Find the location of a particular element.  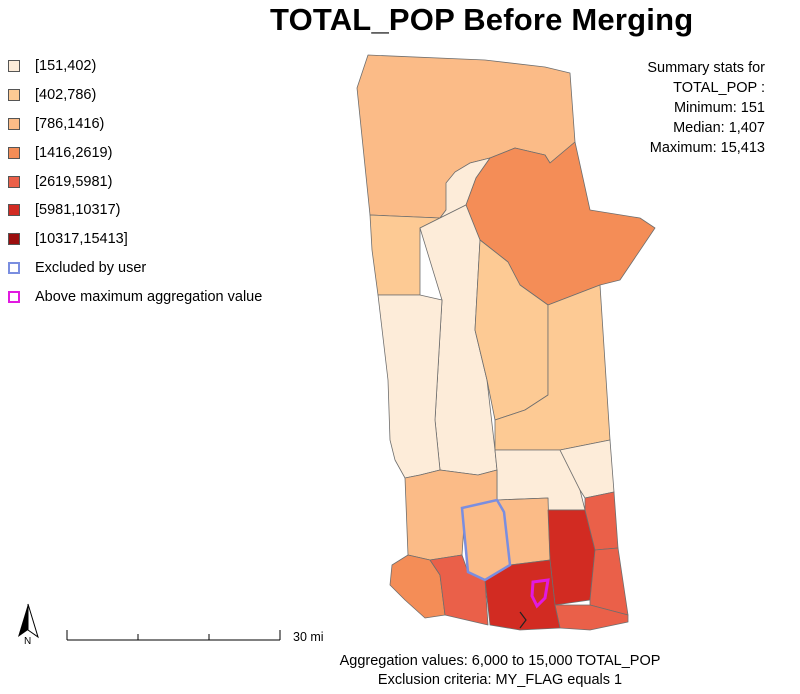

stats-field: TOTAL_POP : is located at coordinates (719, 88).